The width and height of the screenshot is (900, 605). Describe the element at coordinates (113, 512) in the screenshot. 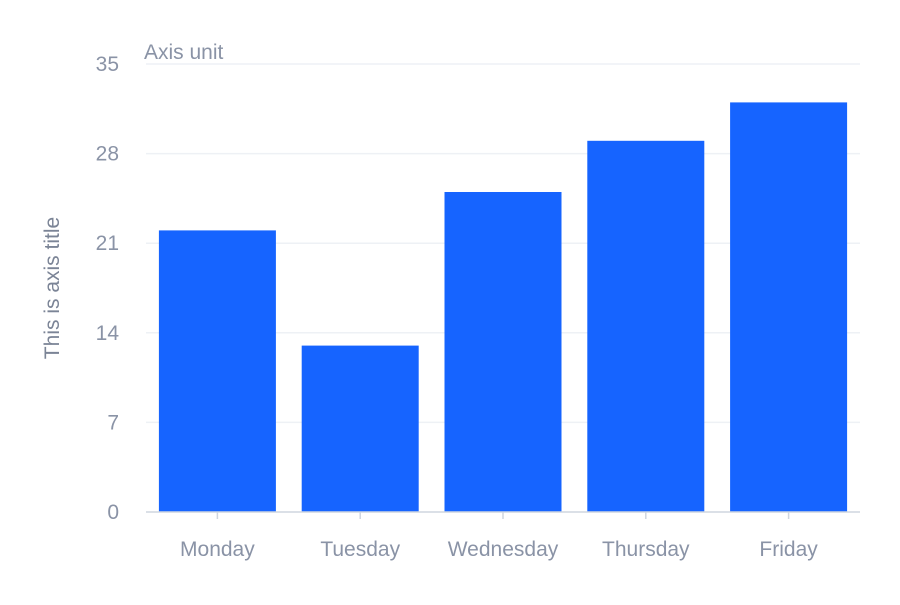

I see `y-tick-label-0: 0` at that location.